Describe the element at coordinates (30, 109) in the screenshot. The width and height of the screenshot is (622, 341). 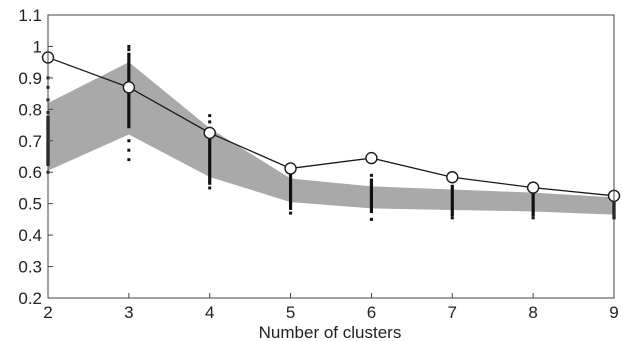
I see `y-tick-label: 0.8` at that location.